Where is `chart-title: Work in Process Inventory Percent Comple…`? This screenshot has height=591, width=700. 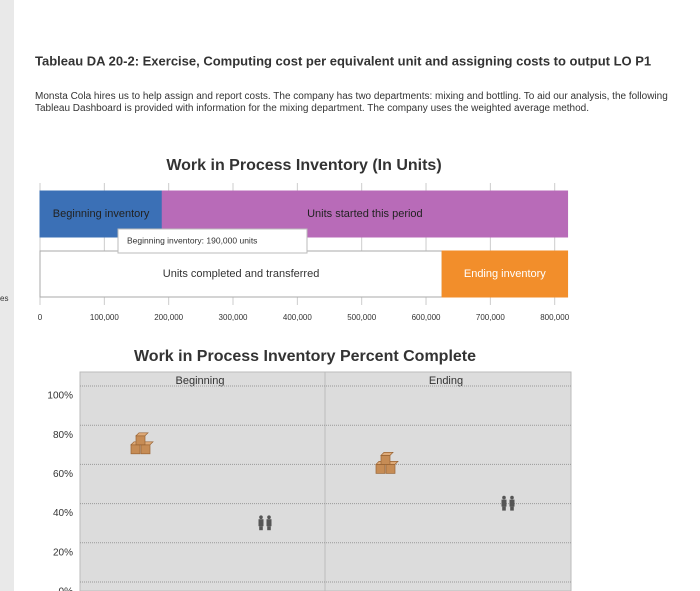 chart-title: Work in Process Inventory Percent Comple… is located at coordinates (305, 356).